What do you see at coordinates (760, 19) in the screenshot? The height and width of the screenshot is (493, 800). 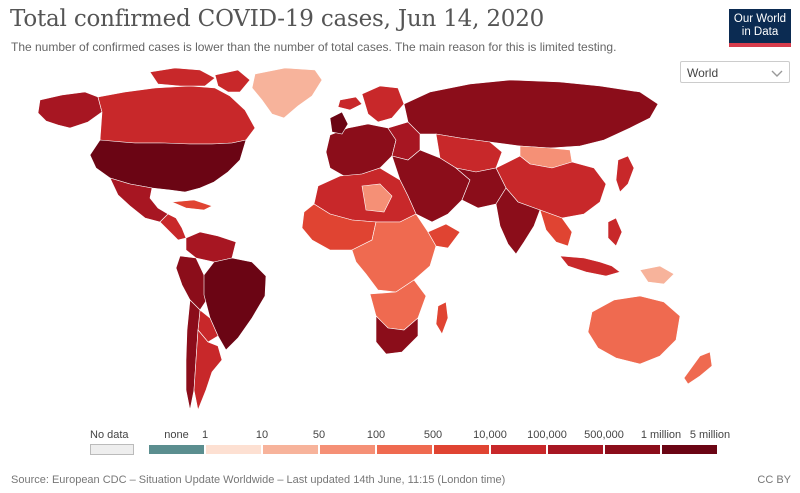 I see `logo-line-1: Our World` at bounding box center [760, 19].